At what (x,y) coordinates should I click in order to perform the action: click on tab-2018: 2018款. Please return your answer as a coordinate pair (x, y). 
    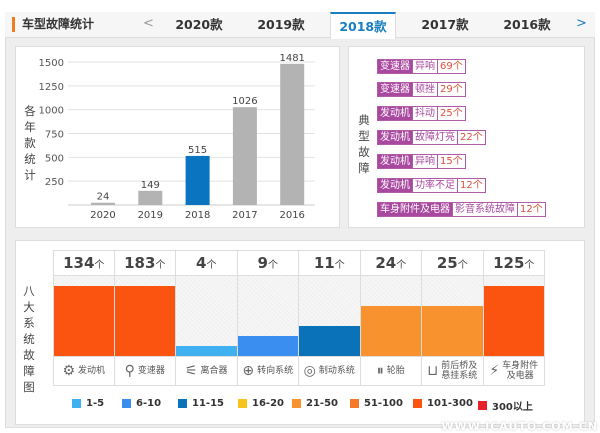
    Looking at the image, I should click on (363, 25).